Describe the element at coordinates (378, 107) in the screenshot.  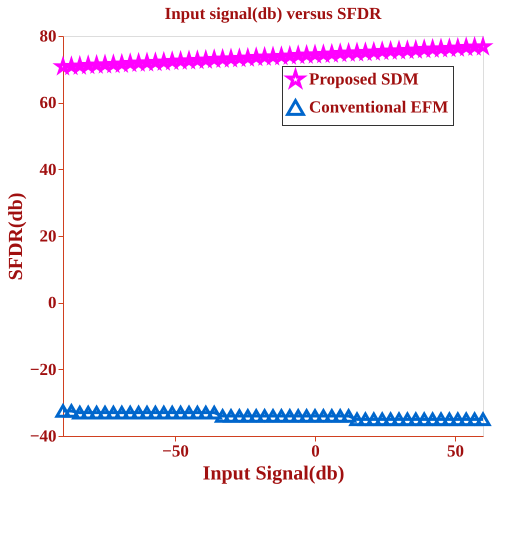
I see `legend-label: Conventional EFM` at that location.